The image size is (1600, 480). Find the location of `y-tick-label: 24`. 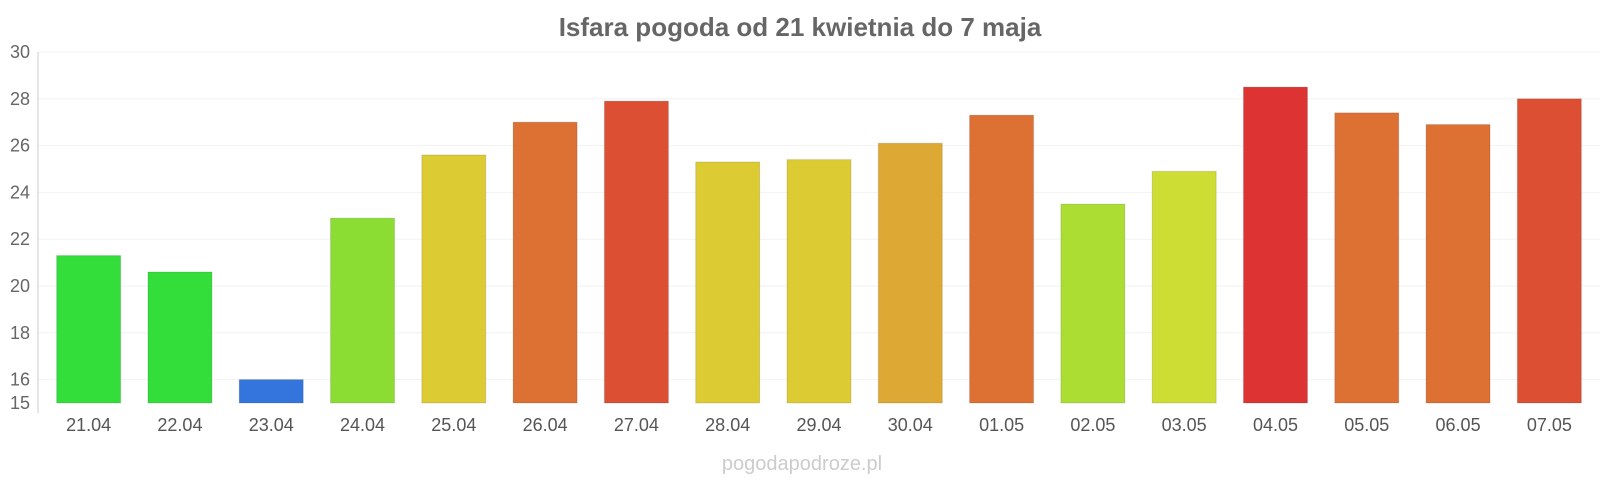

y-tick-label: 24 is located at coordinates (20, 192).